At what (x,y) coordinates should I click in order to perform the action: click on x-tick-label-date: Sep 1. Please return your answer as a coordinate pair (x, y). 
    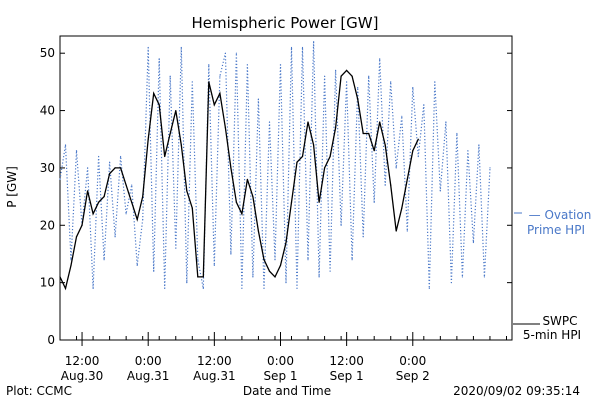
    Looking at the image, I should click on (347, 376).